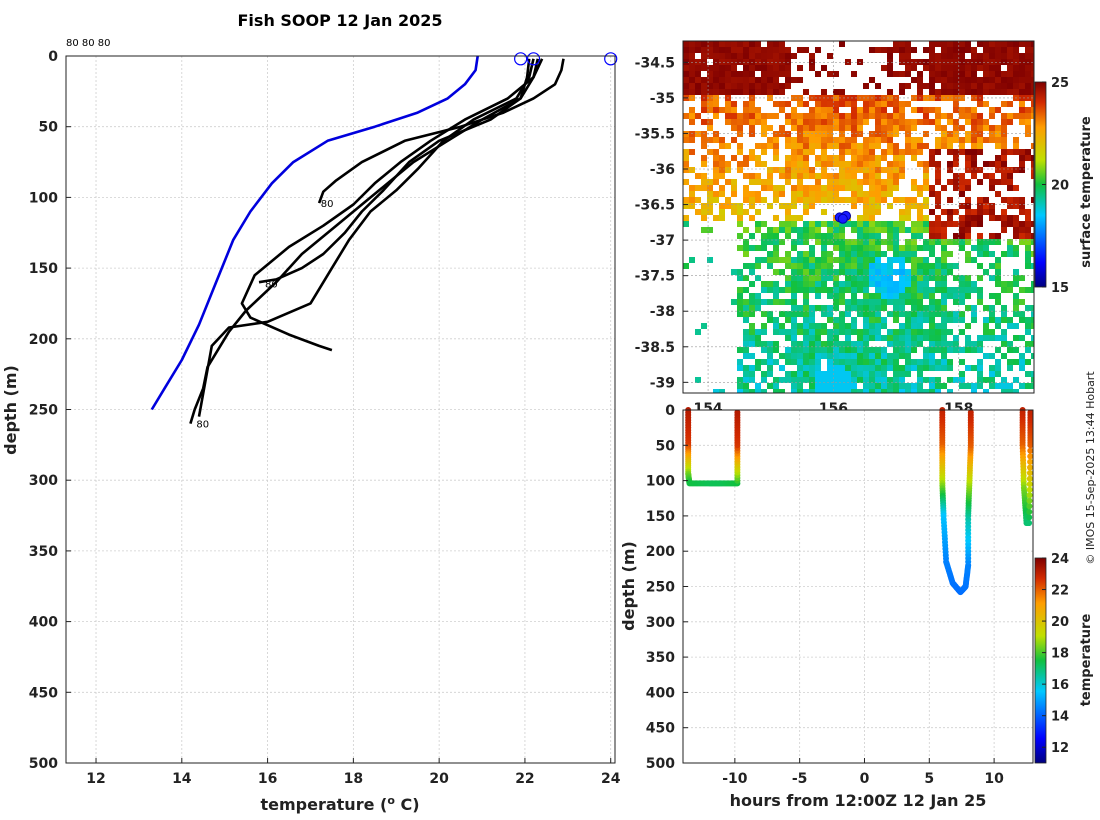  I want to click on profile-x-tick-label: 18, so click(353, 779).